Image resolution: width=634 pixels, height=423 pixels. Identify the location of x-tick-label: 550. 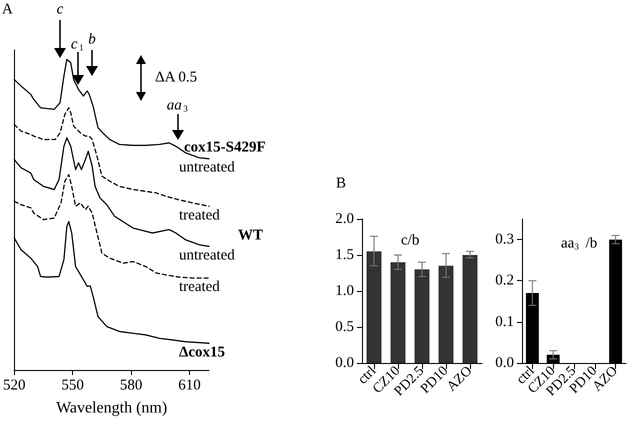
(72, 386).